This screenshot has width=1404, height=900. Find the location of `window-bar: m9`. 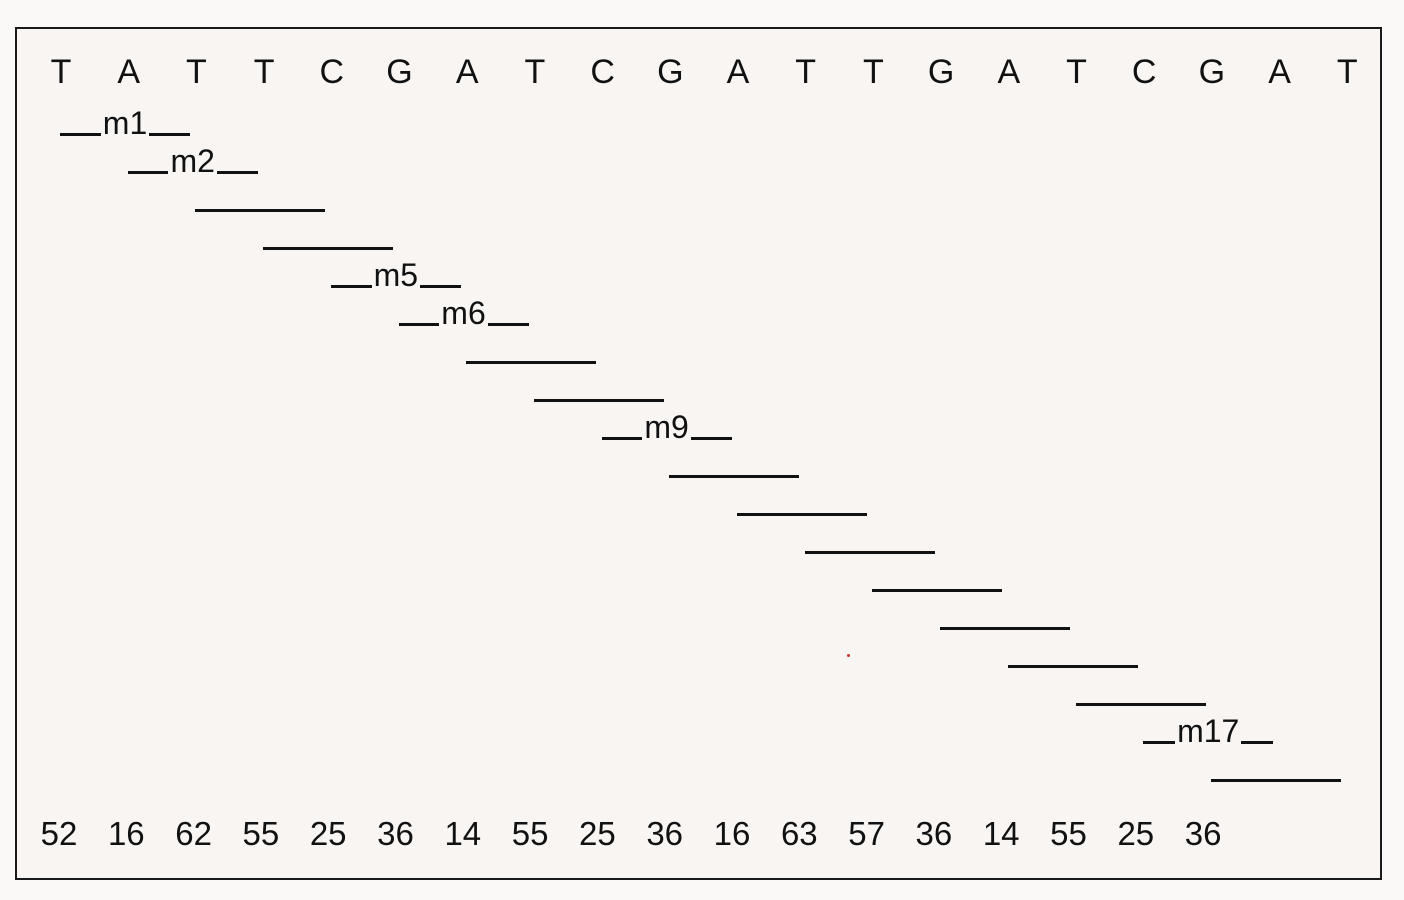

window-bar: m9 is located at coordinates (667, 426).